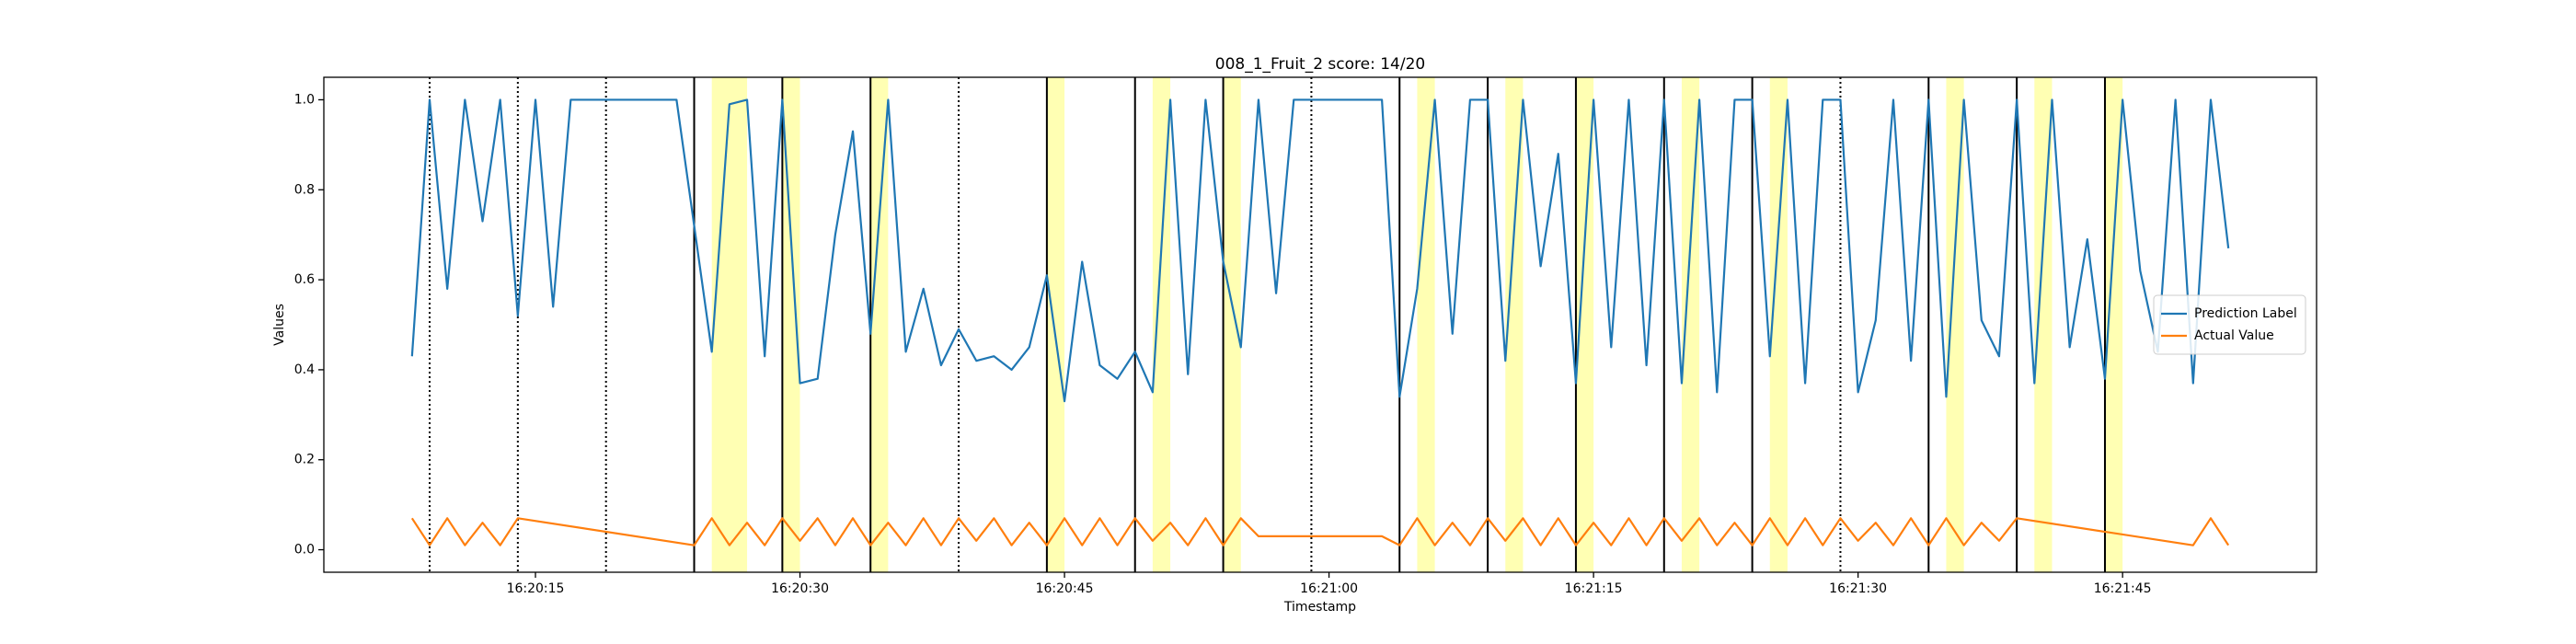 Image resolution: width=2576 pixels, height=644 pixels. I want to click on y-tick-label: 0.2, so click(304, 460).